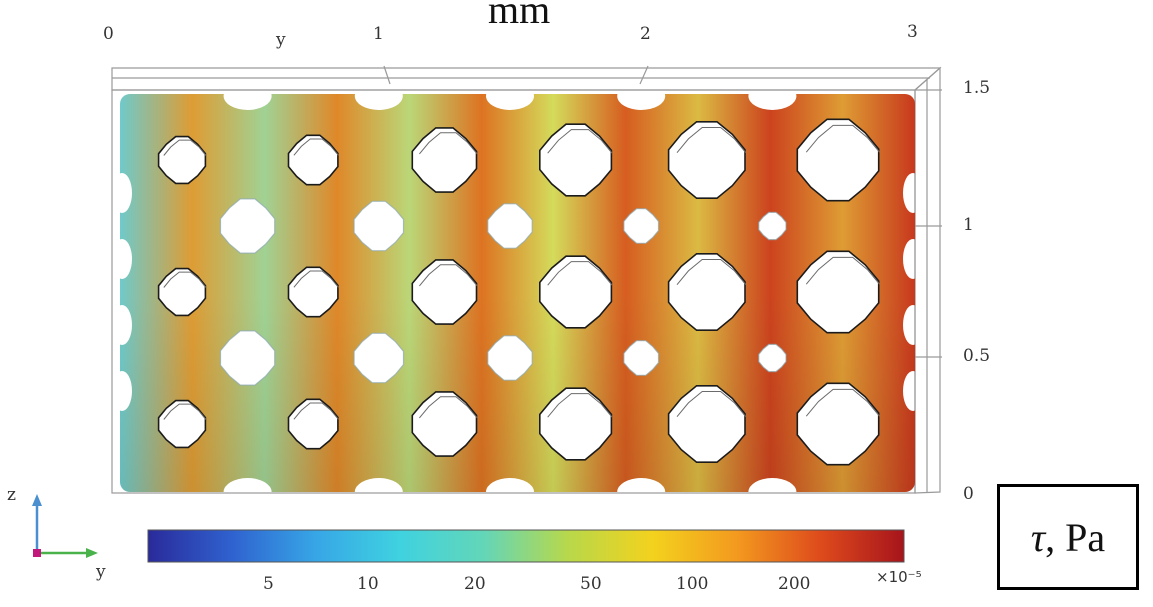 Image resolution: width=1153 pixels, height=607 pixels. I want to click on right-axis-tick-1-5: 1.5, so click(977, 88).